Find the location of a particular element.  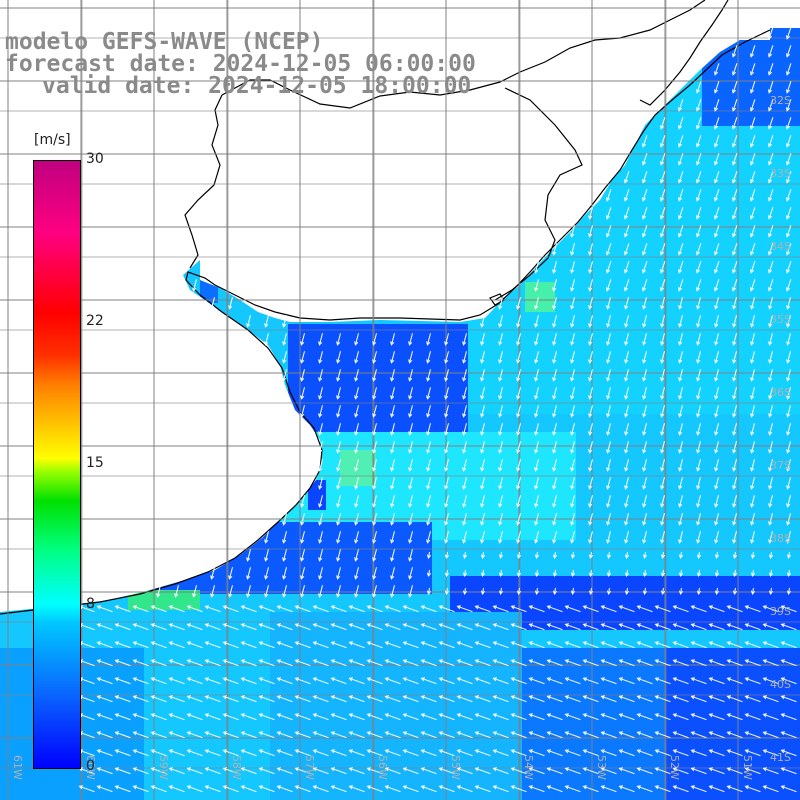

lat-label: 40S is located at coordinates (780, 684).